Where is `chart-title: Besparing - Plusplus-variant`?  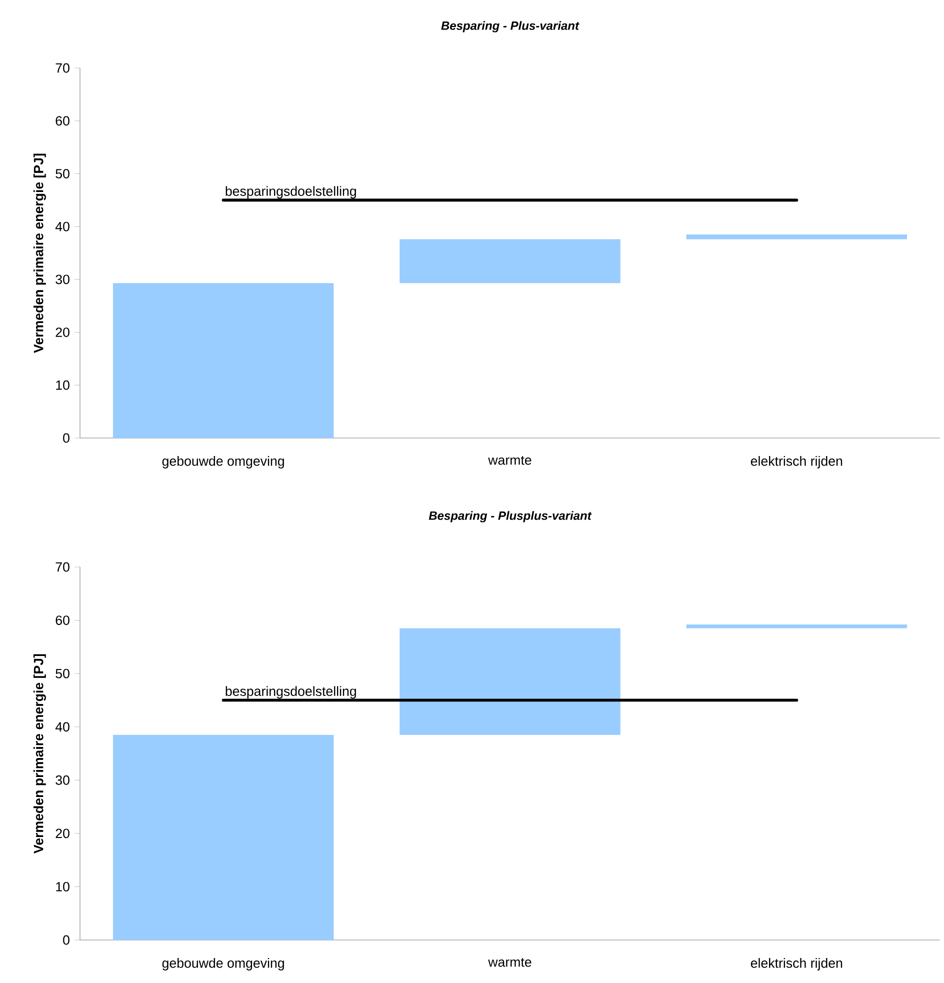
chart-title: Besparing - Plusplus-variant is located at coordinates (510, 516).